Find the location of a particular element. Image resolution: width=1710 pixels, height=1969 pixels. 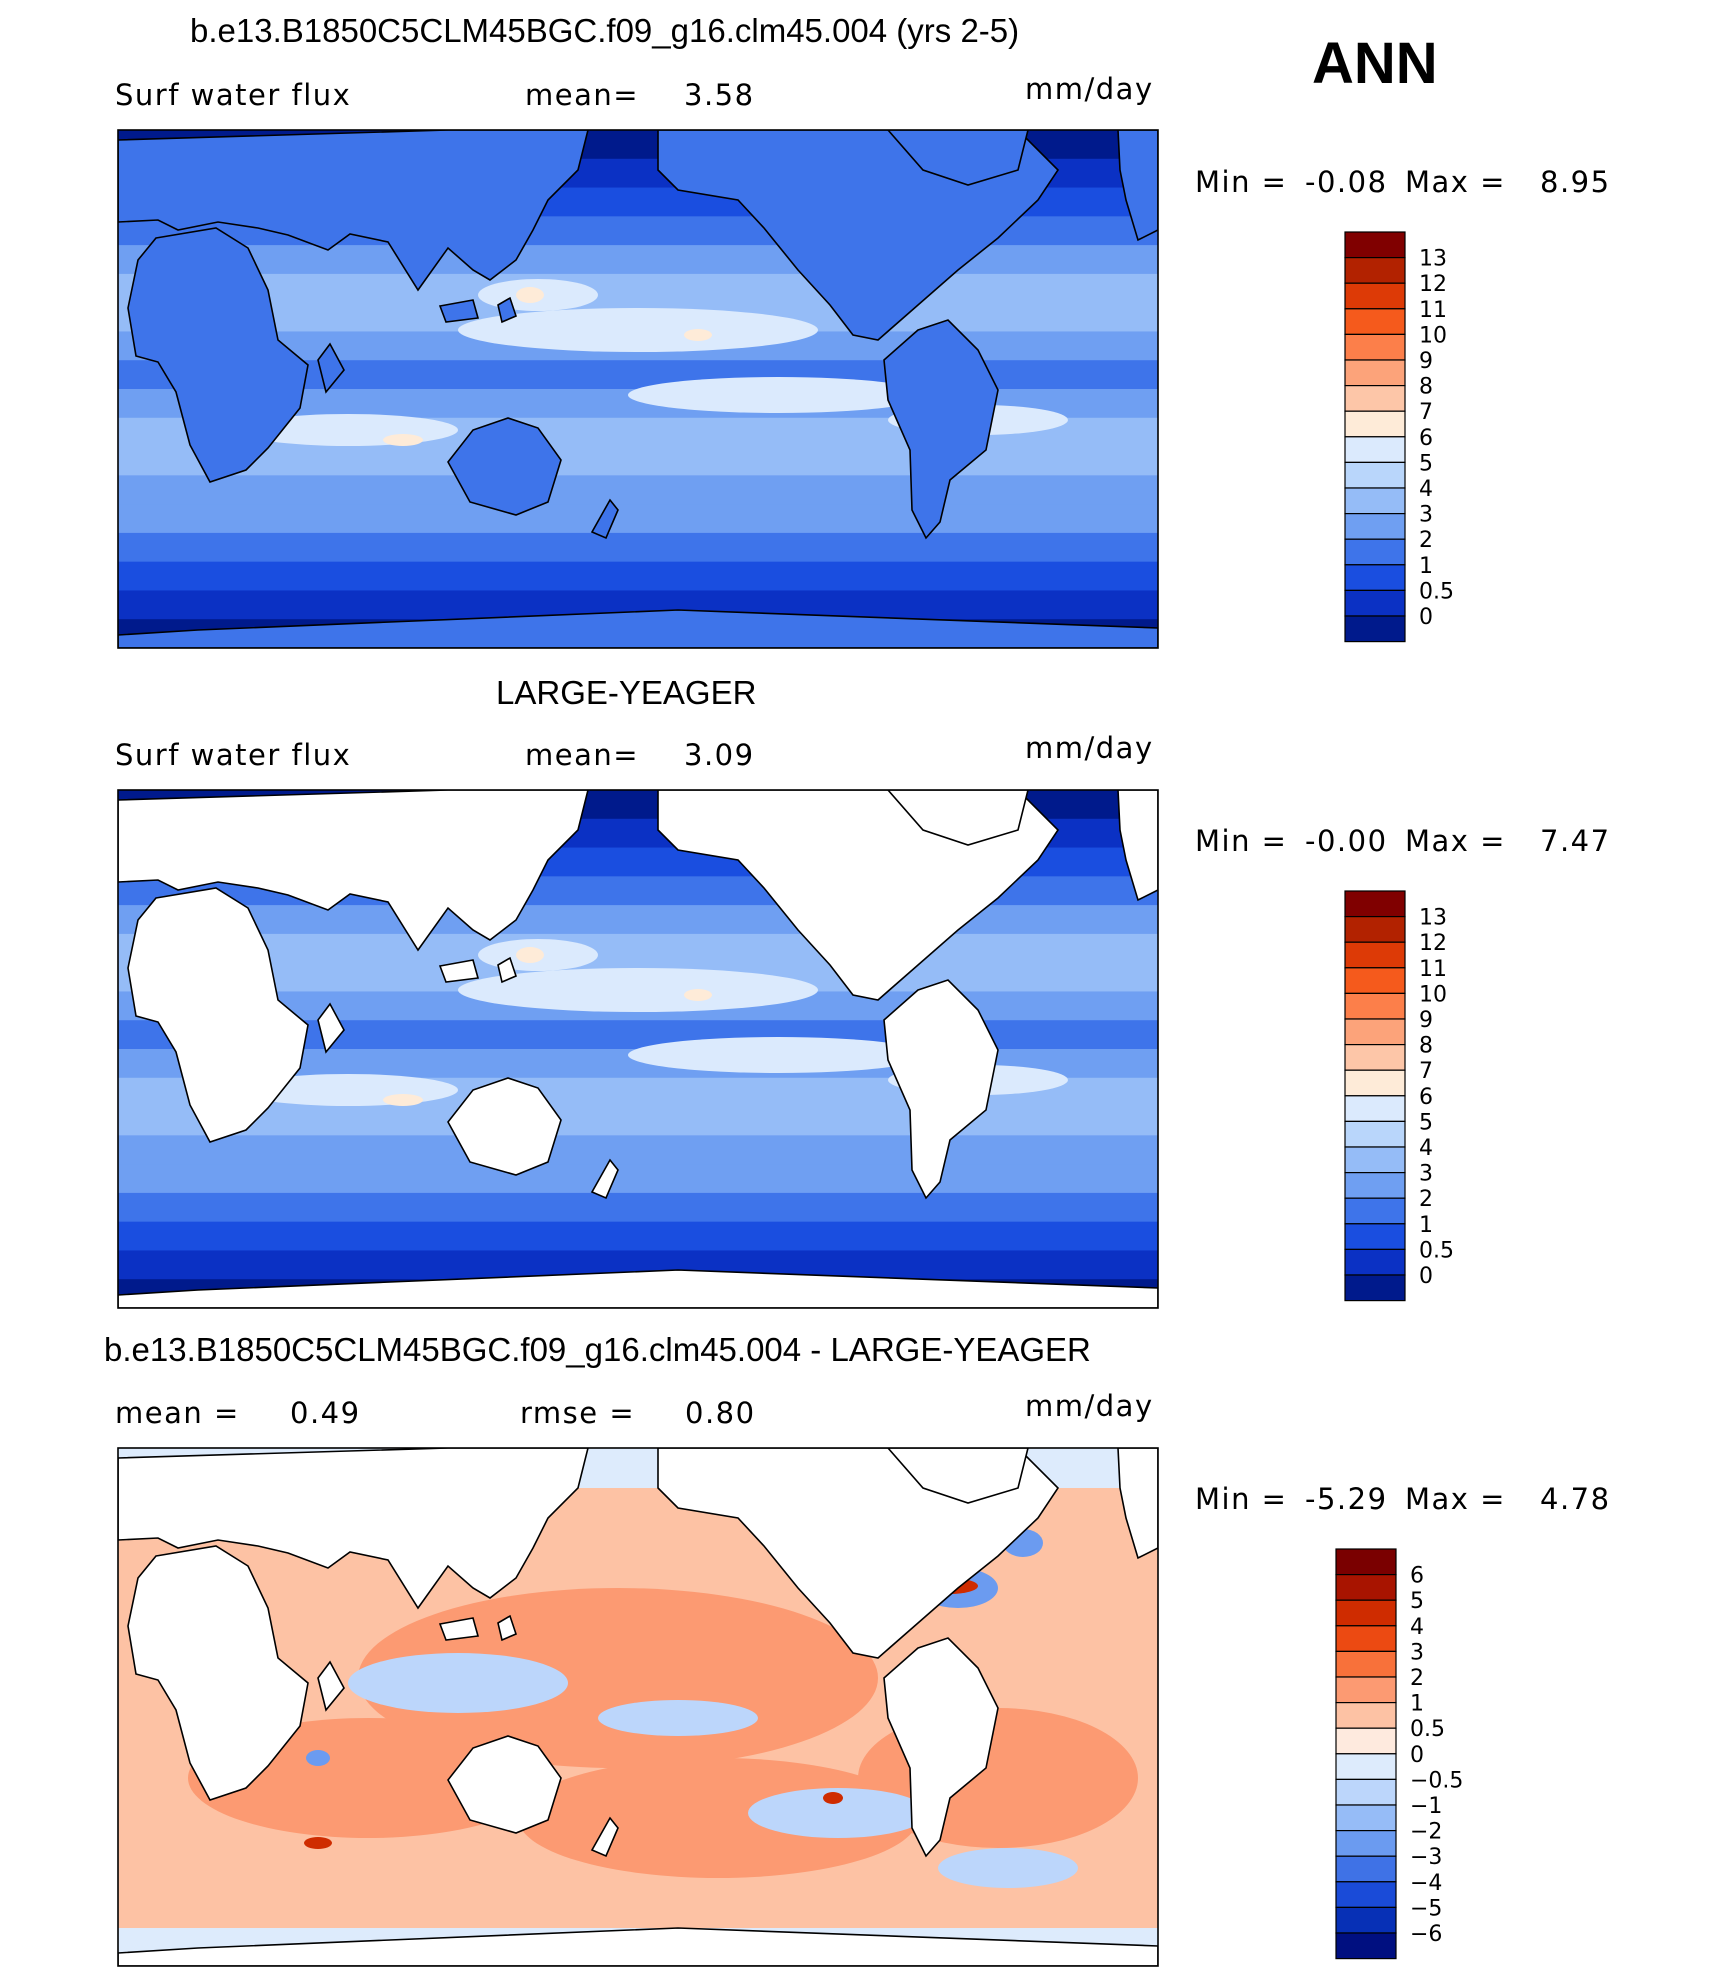

colorbar-tick-label: −5 is located at coordinates (1426, 1908).